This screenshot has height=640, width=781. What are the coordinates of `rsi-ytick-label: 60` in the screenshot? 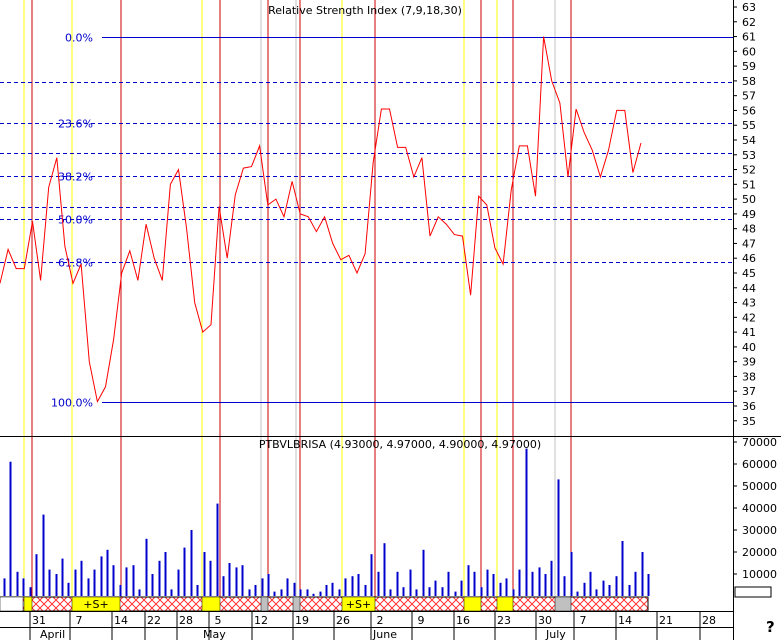 It's located at (749, 51).